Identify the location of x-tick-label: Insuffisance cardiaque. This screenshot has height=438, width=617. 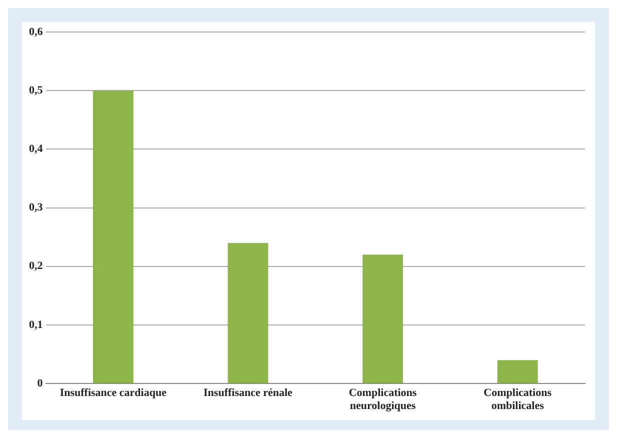
(113, 393).